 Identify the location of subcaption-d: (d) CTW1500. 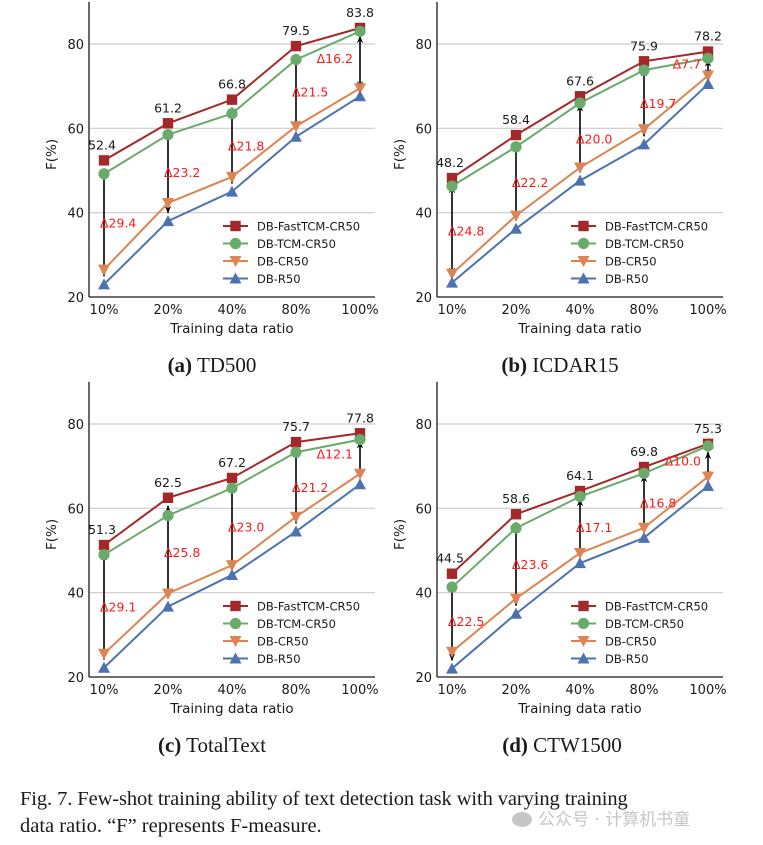
(562, 745).